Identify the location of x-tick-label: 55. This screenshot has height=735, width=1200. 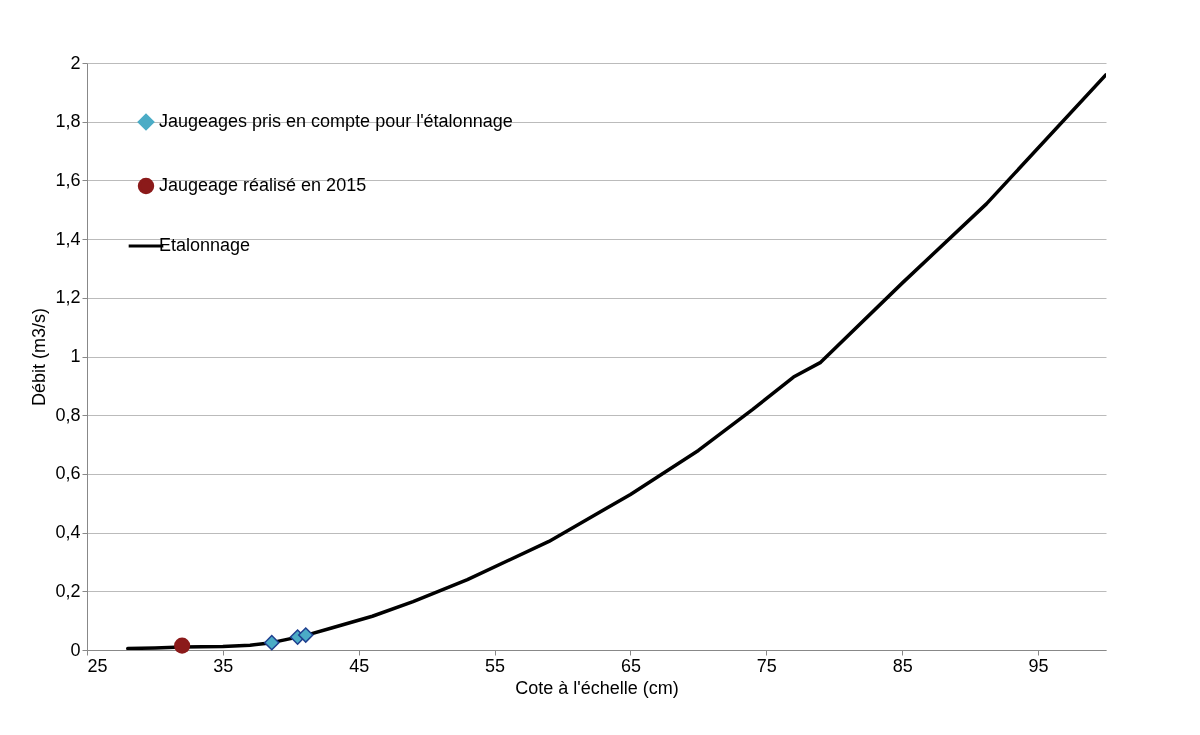
(495, 665).